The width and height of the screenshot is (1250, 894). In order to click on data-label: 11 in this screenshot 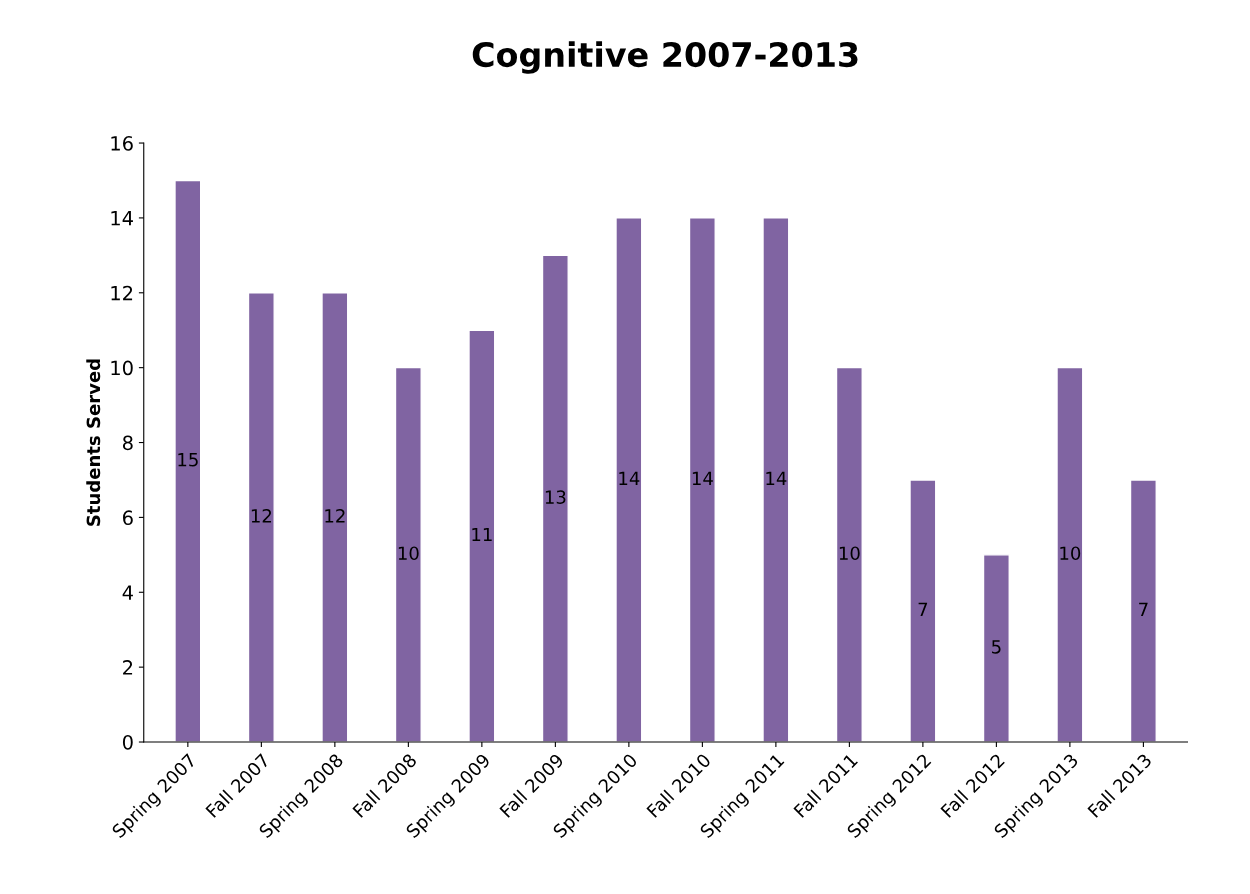, I will do `click(482, 534)`.